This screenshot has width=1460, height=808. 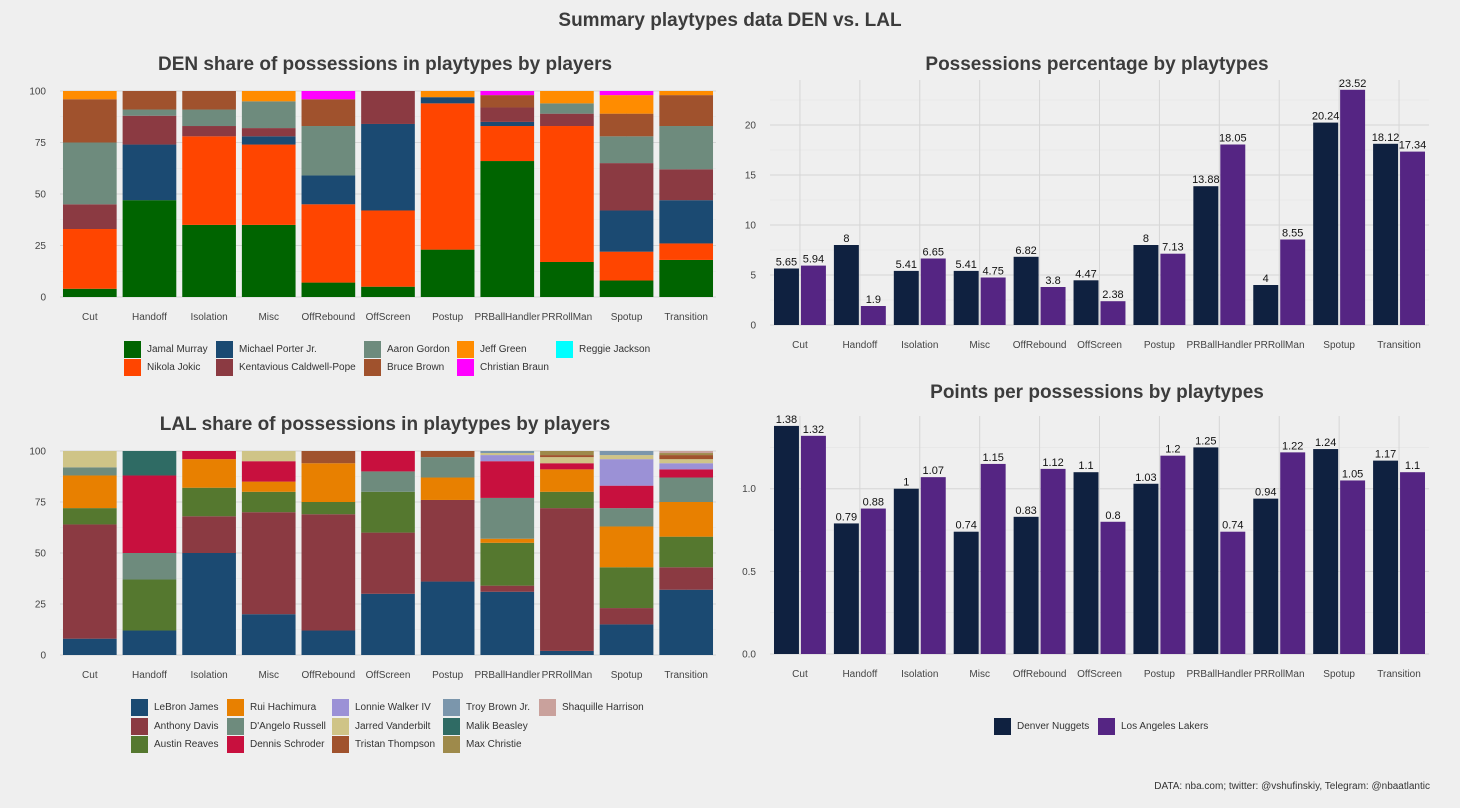 I want to click on legend-label: Troy Brown Jr., so click(x=498, y=707).